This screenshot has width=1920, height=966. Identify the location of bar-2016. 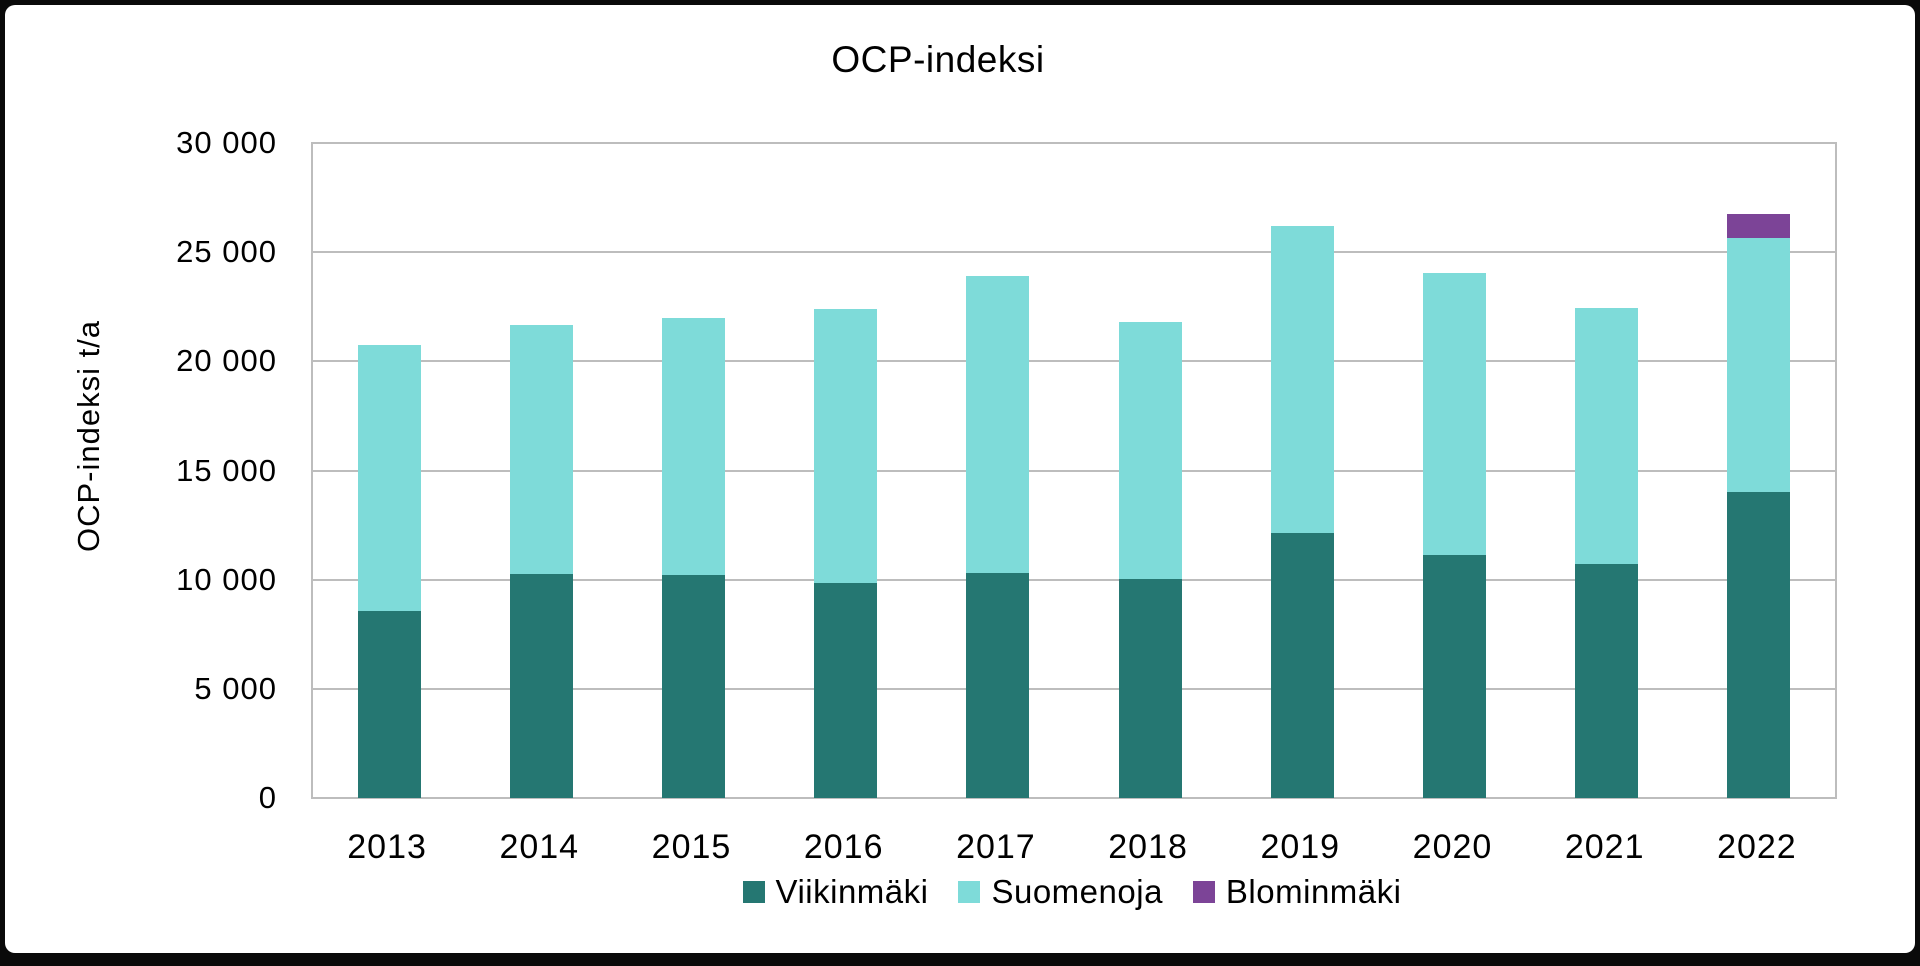
(846, 553).